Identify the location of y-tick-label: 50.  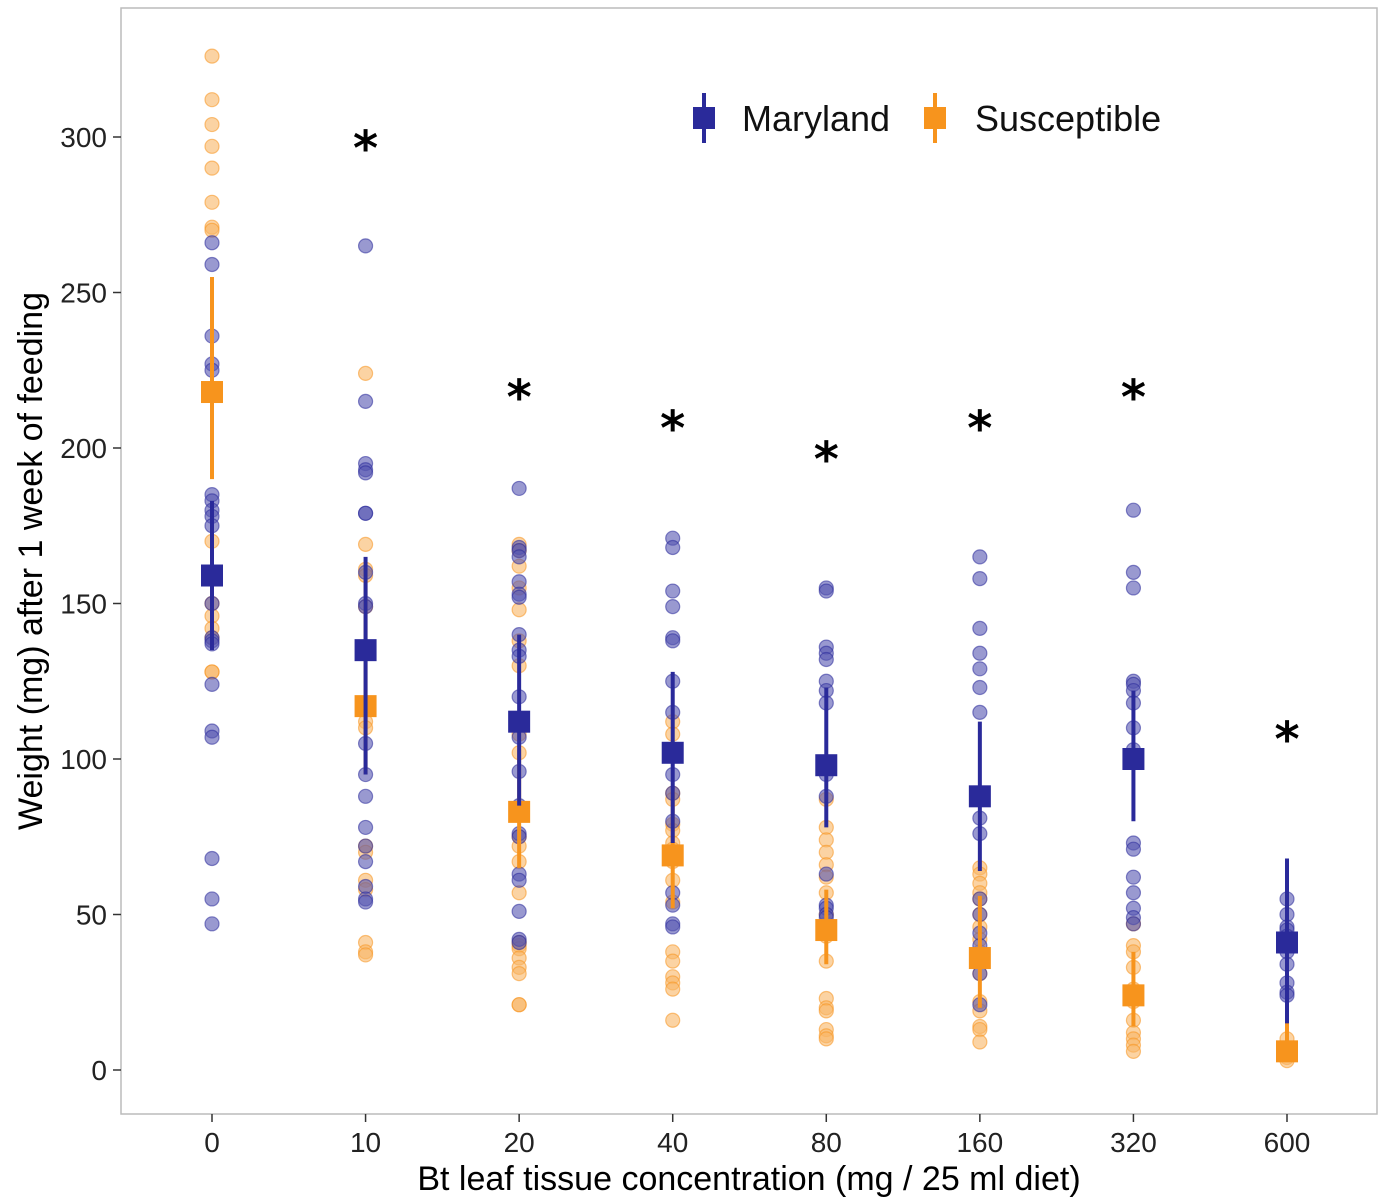
(91, 915).